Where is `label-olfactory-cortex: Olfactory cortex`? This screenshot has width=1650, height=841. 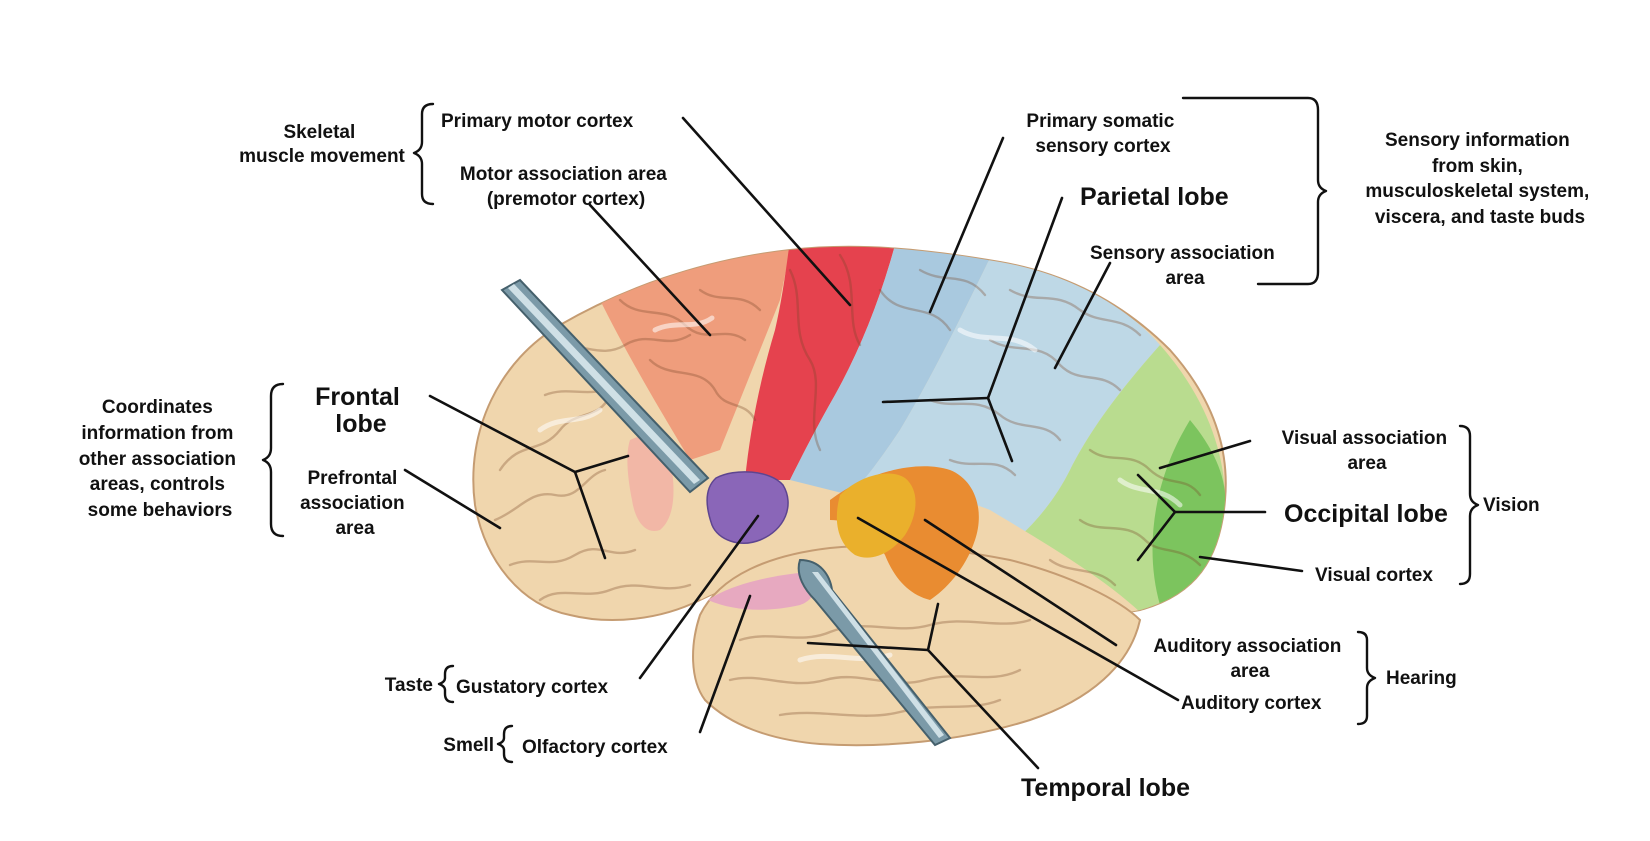
label-olfactory-cortex: Olfactory cortex is located at coordinates (595, 747).